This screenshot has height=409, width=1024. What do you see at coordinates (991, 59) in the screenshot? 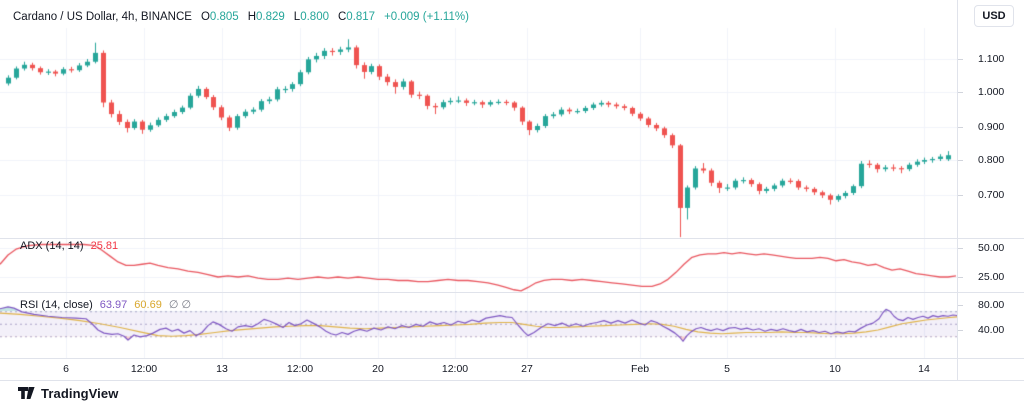
I see `axis-label: 1.100` at bounding box center [991, 59].